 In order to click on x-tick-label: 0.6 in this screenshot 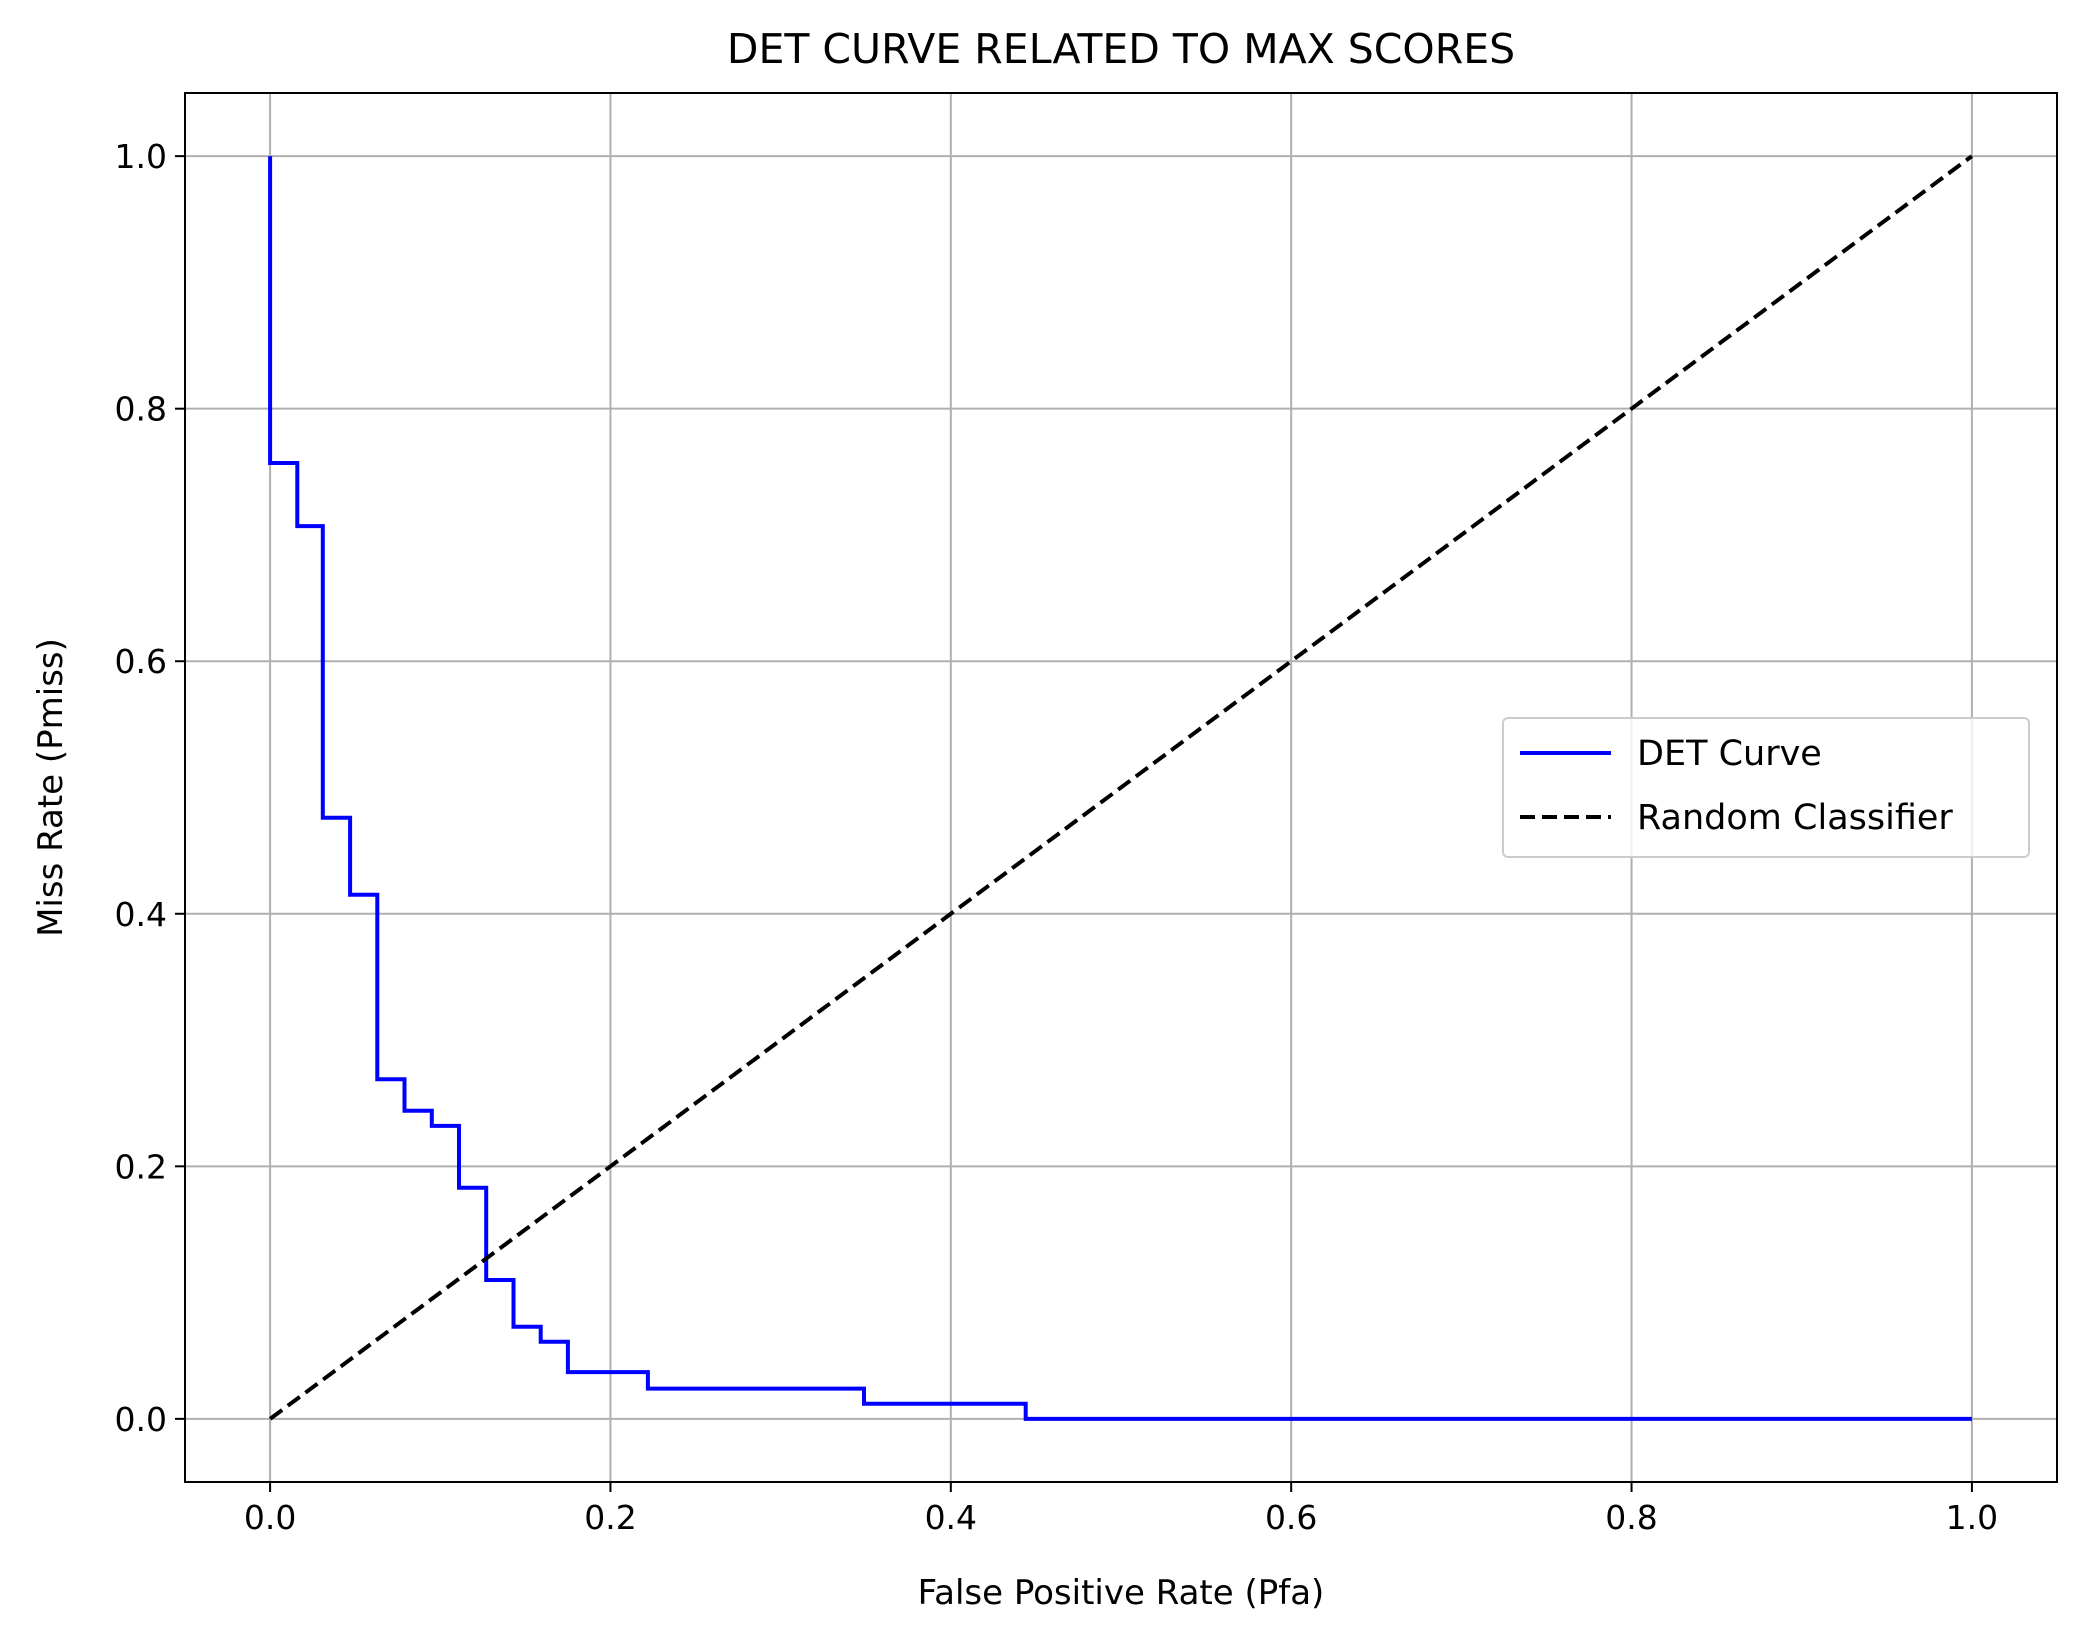, I will do `click(1291, 1517)`.